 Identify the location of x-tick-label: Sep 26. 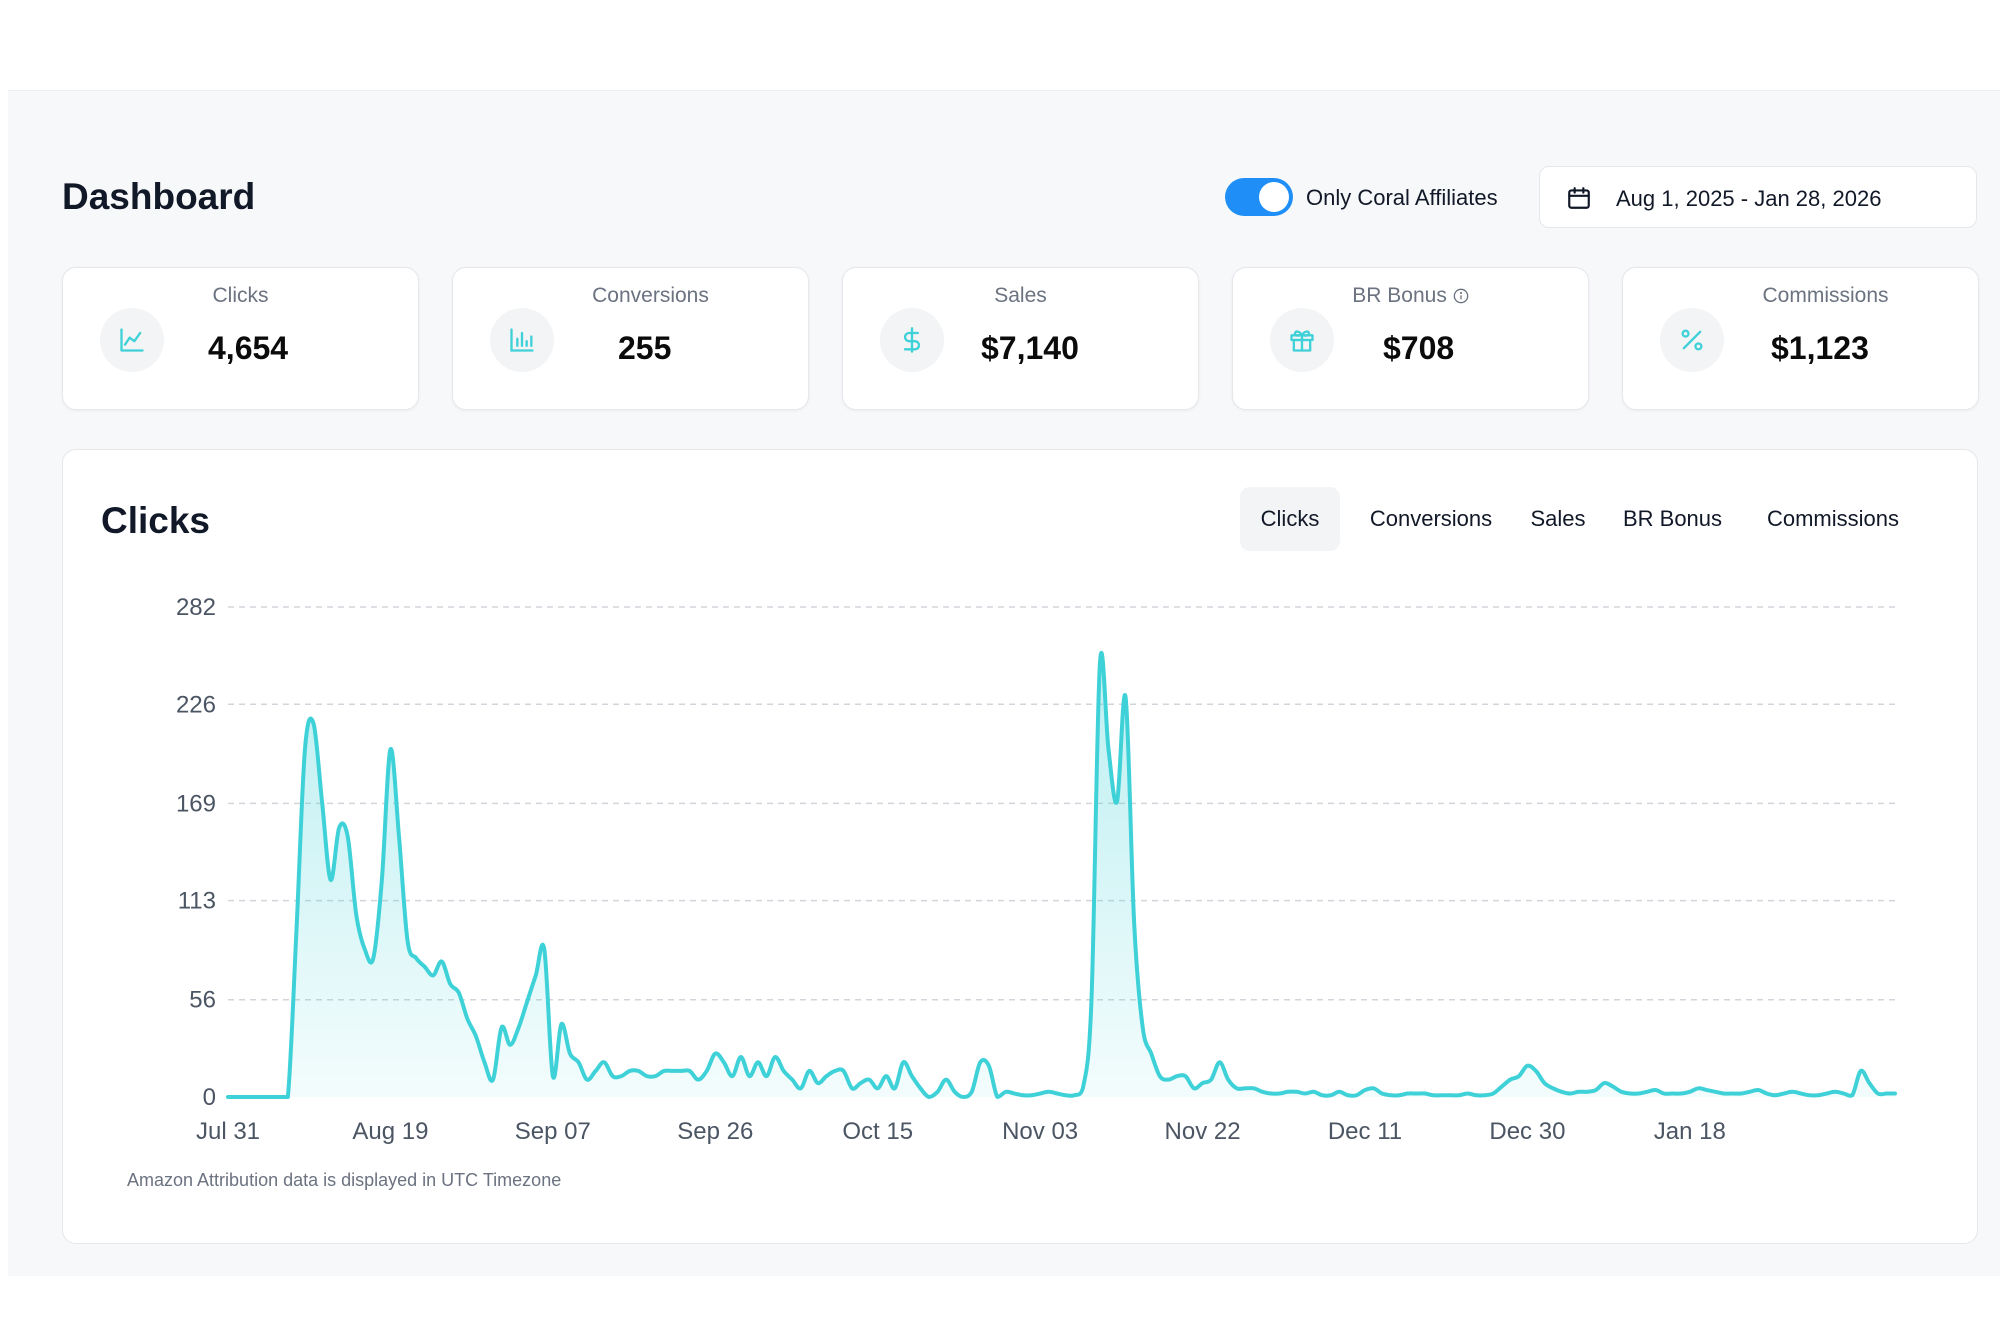
(715, 1131).